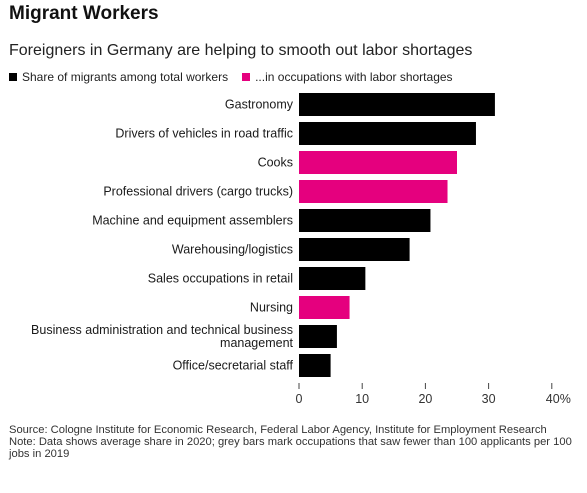 This screenshot has width=587, height=493. I want to click on category-label-7: Nursing, so click(271, 308).